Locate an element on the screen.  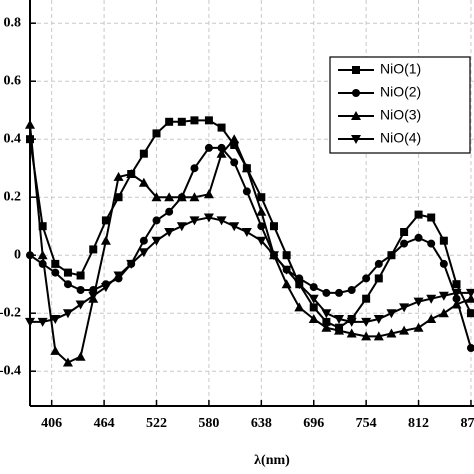
y-tick-label: 0.8 is located at coordinates (13, 22).